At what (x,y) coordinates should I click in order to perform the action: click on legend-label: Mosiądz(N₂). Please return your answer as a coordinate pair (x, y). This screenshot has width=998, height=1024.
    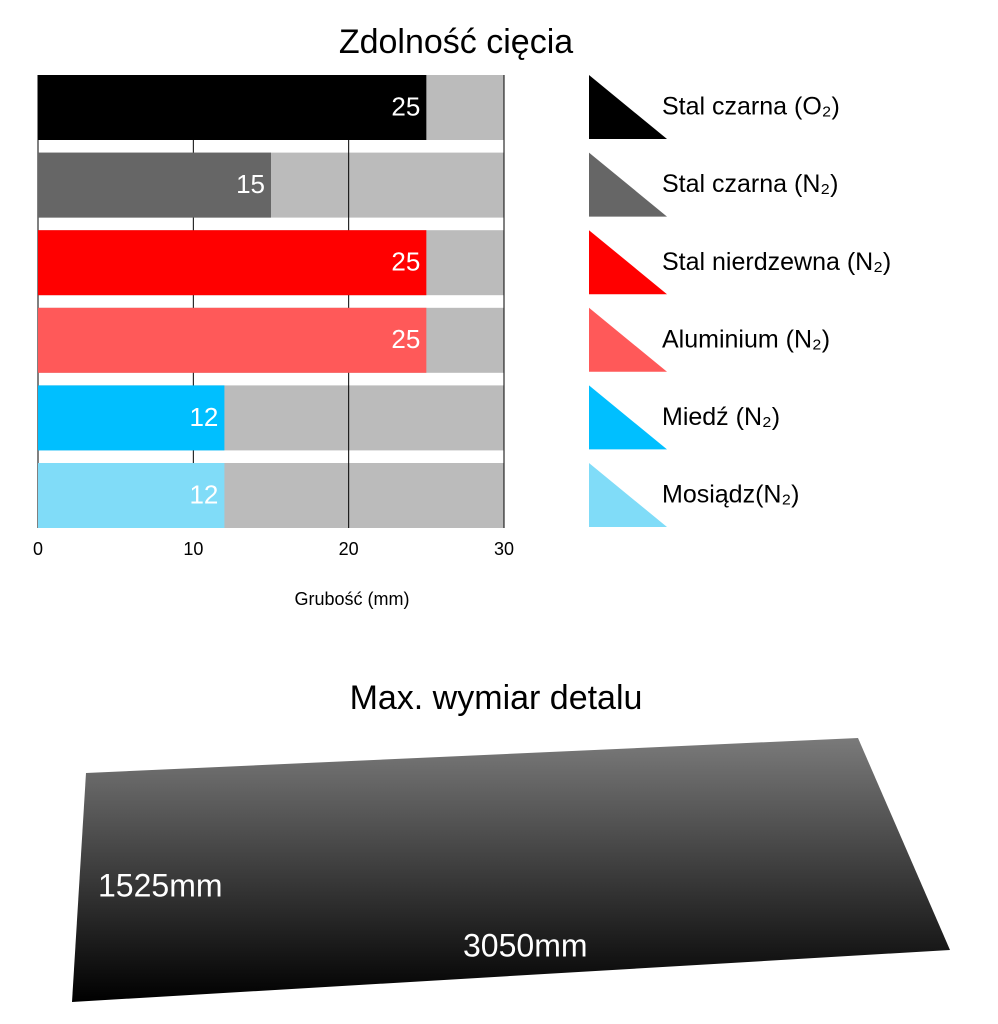
    Looking at the image, I should click on (731, 495).